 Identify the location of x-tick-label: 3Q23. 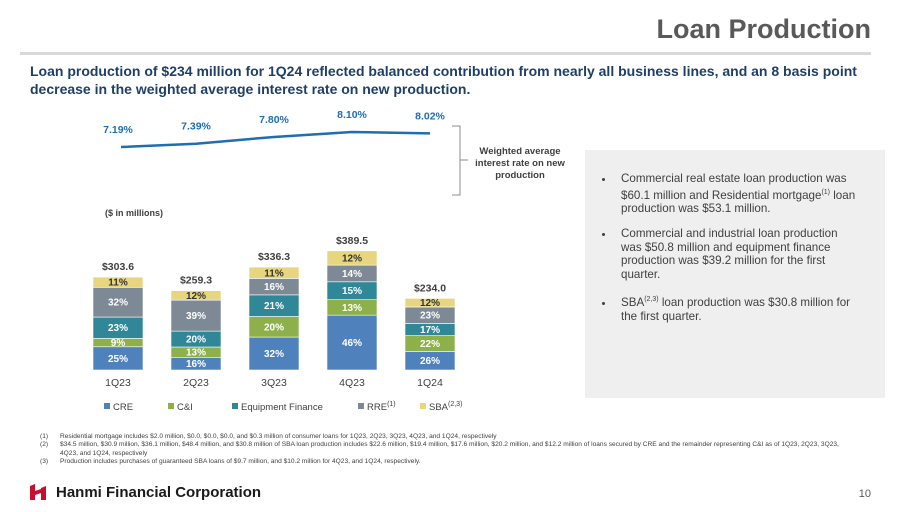
(274, 383).